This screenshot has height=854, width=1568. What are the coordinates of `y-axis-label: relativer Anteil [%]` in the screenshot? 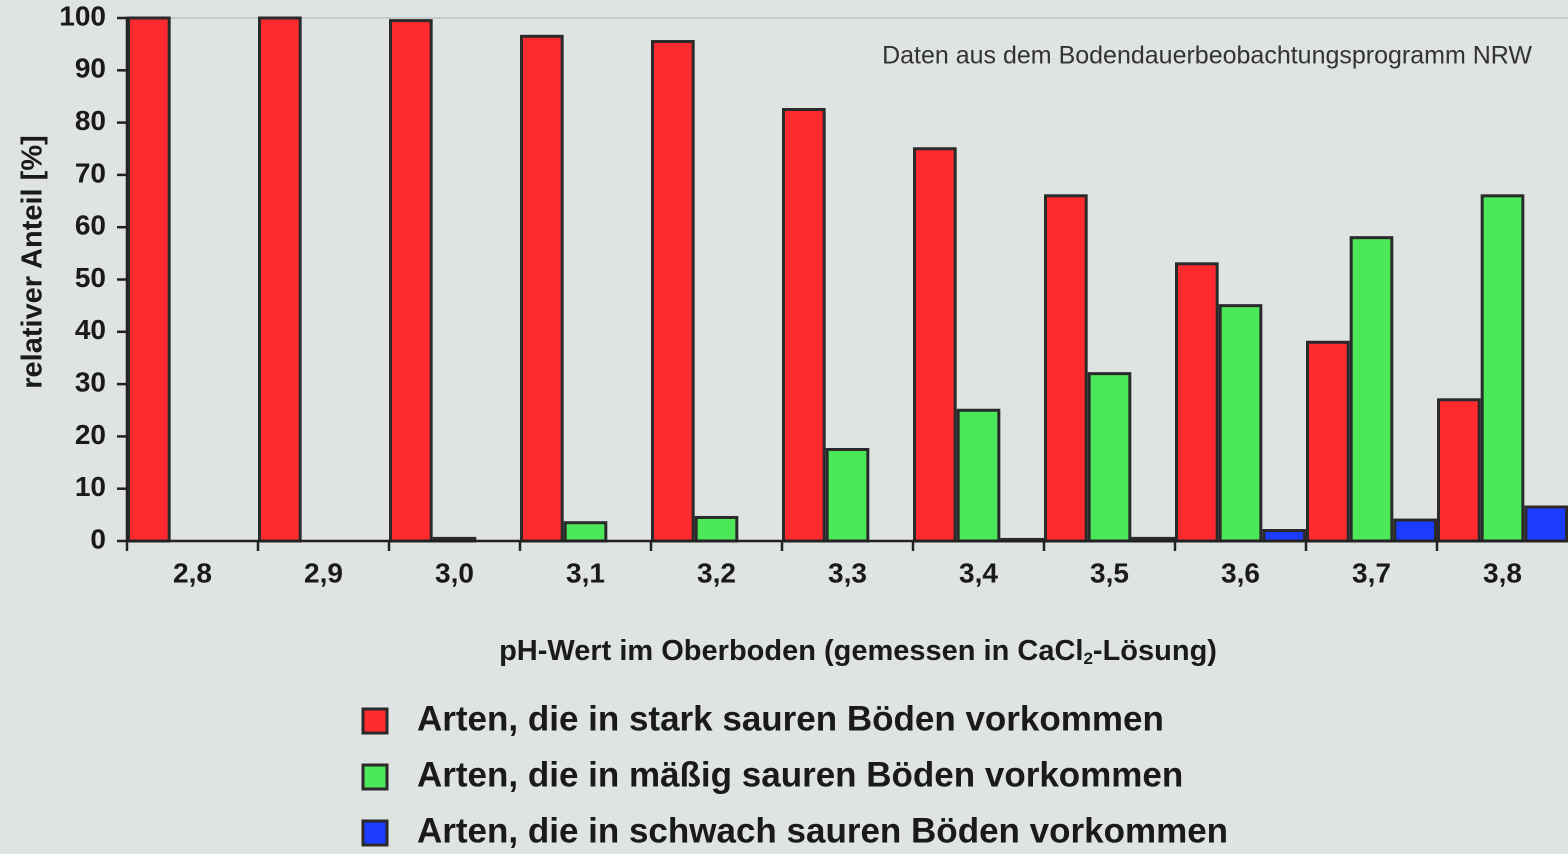 It's located at (33, 262).